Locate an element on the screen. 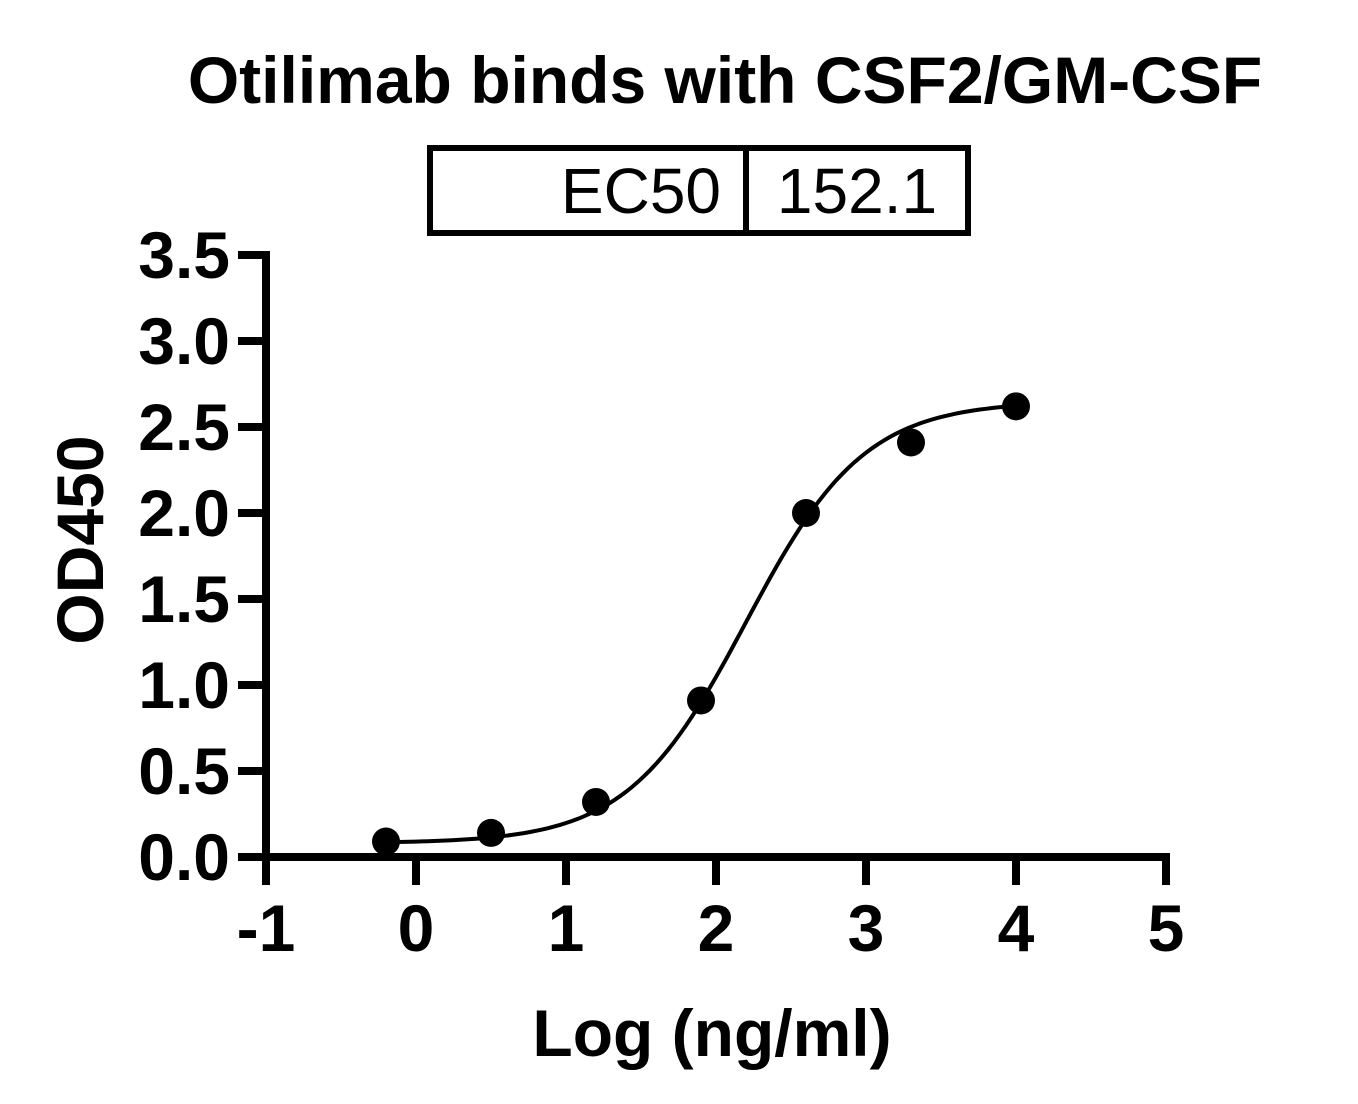 Image resolution: width=1358 pixels, height=1104 pixels. y-tick-label: 0.5 is located at coordinates (184, 771).